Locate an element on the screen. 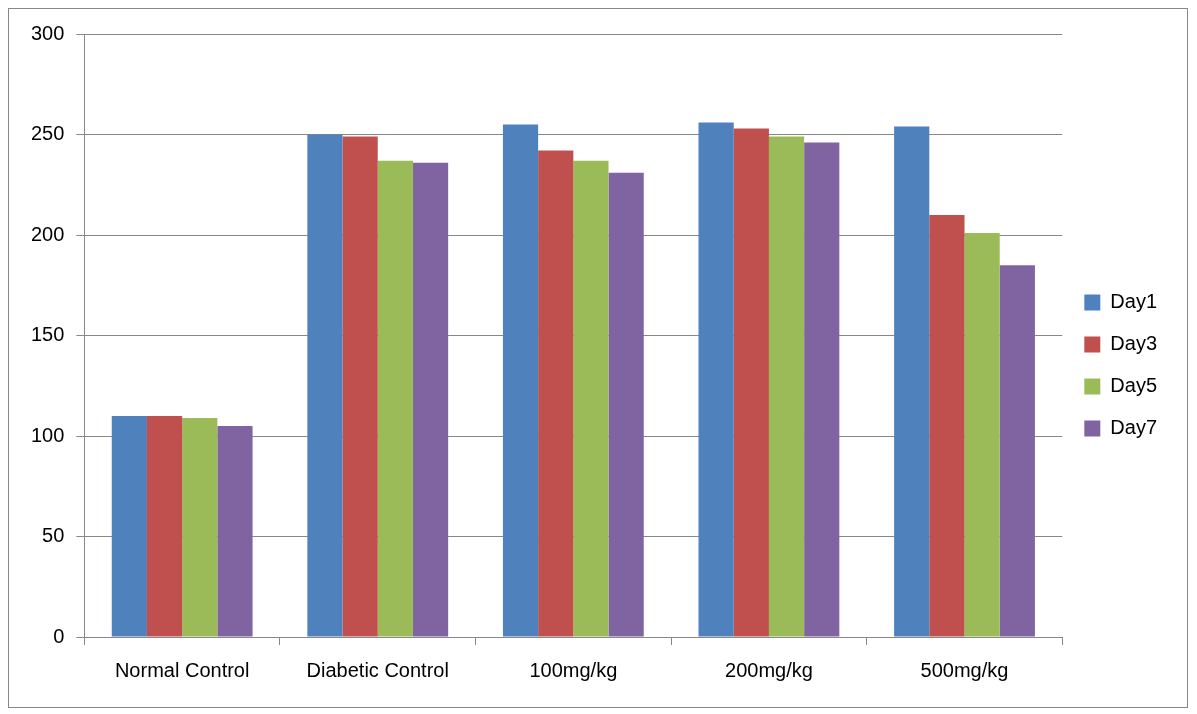 This screenshot has height=714, width=1197. y-tick-label: 300 is located at coordinates (47, 32).